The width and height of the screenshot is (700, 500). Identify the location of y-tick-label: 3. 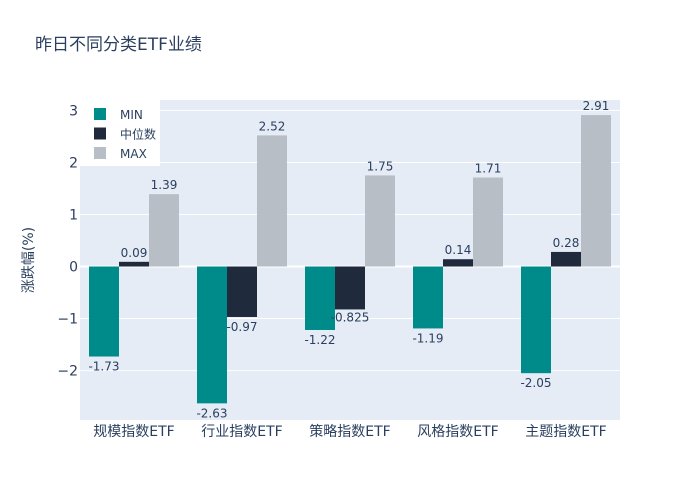
(73, 111).